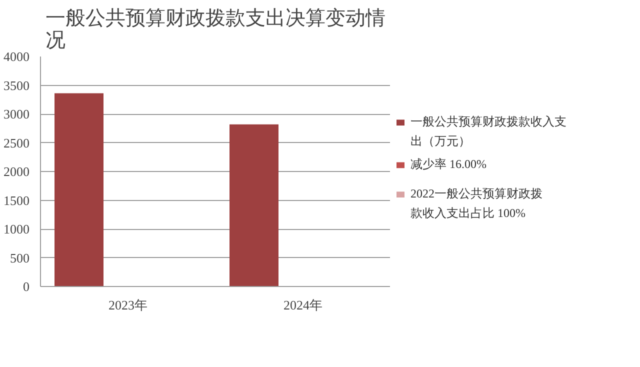 The width and height of the screenshot is (640, 367). What do you see at coordinates (488, 131) in the screenshot?
I see `legend-label: 一般公共预算财政拨款收入支出（万元）` at bounding box center [488, 131].